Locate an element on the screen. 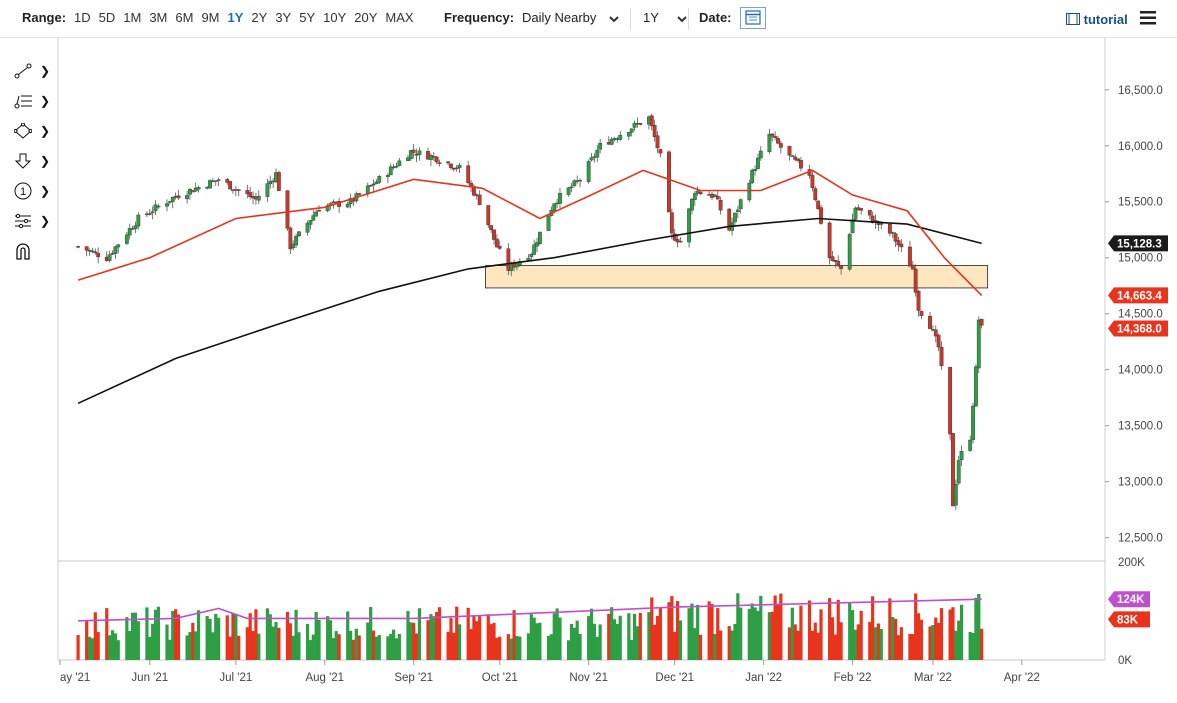 The width and height of the screenshot is (1177, 703). volume-tick-label: 200K is located at coordinates (1131, 563).